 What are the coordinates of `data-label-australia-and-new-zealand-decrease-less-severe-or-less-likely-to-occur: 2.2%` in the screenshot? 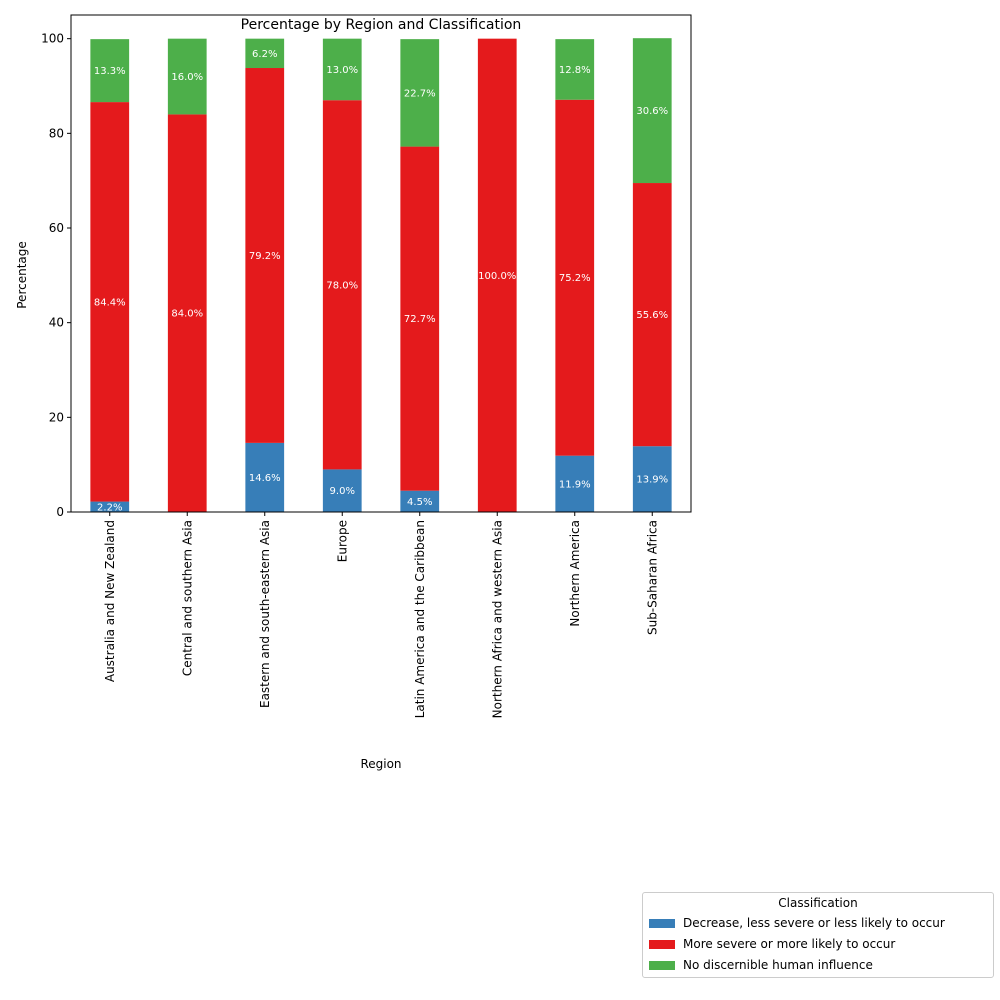 It's located at (109, 507).